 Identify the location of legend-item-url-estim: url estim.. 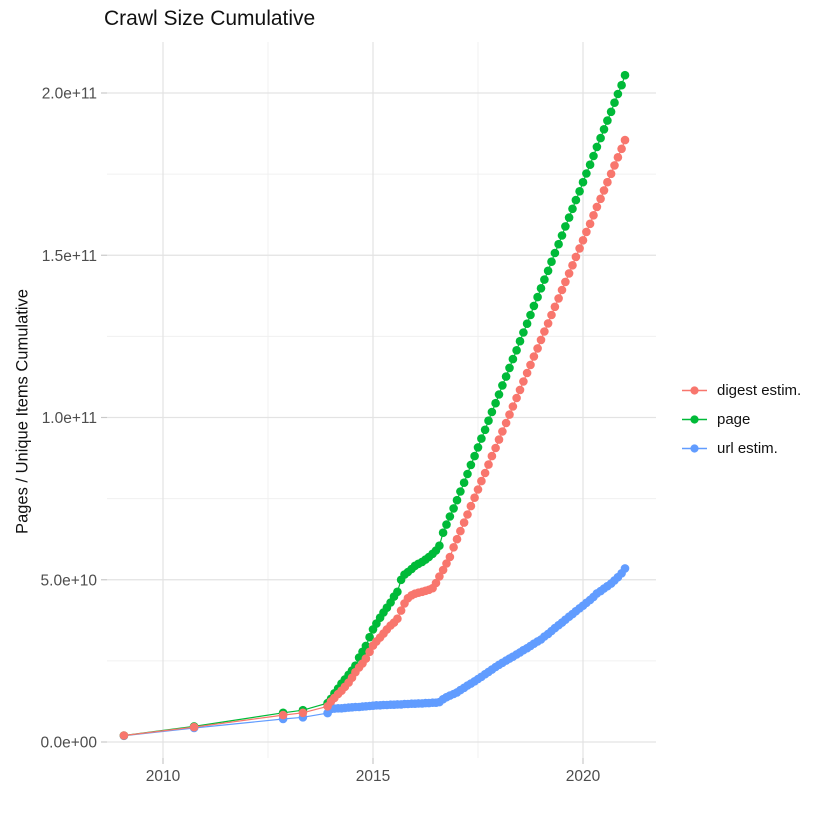
(741, 448).